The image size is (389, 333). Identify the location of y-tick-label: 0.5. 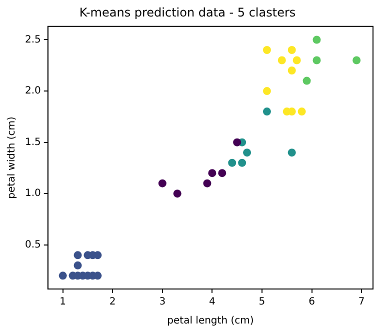
(32, 244).